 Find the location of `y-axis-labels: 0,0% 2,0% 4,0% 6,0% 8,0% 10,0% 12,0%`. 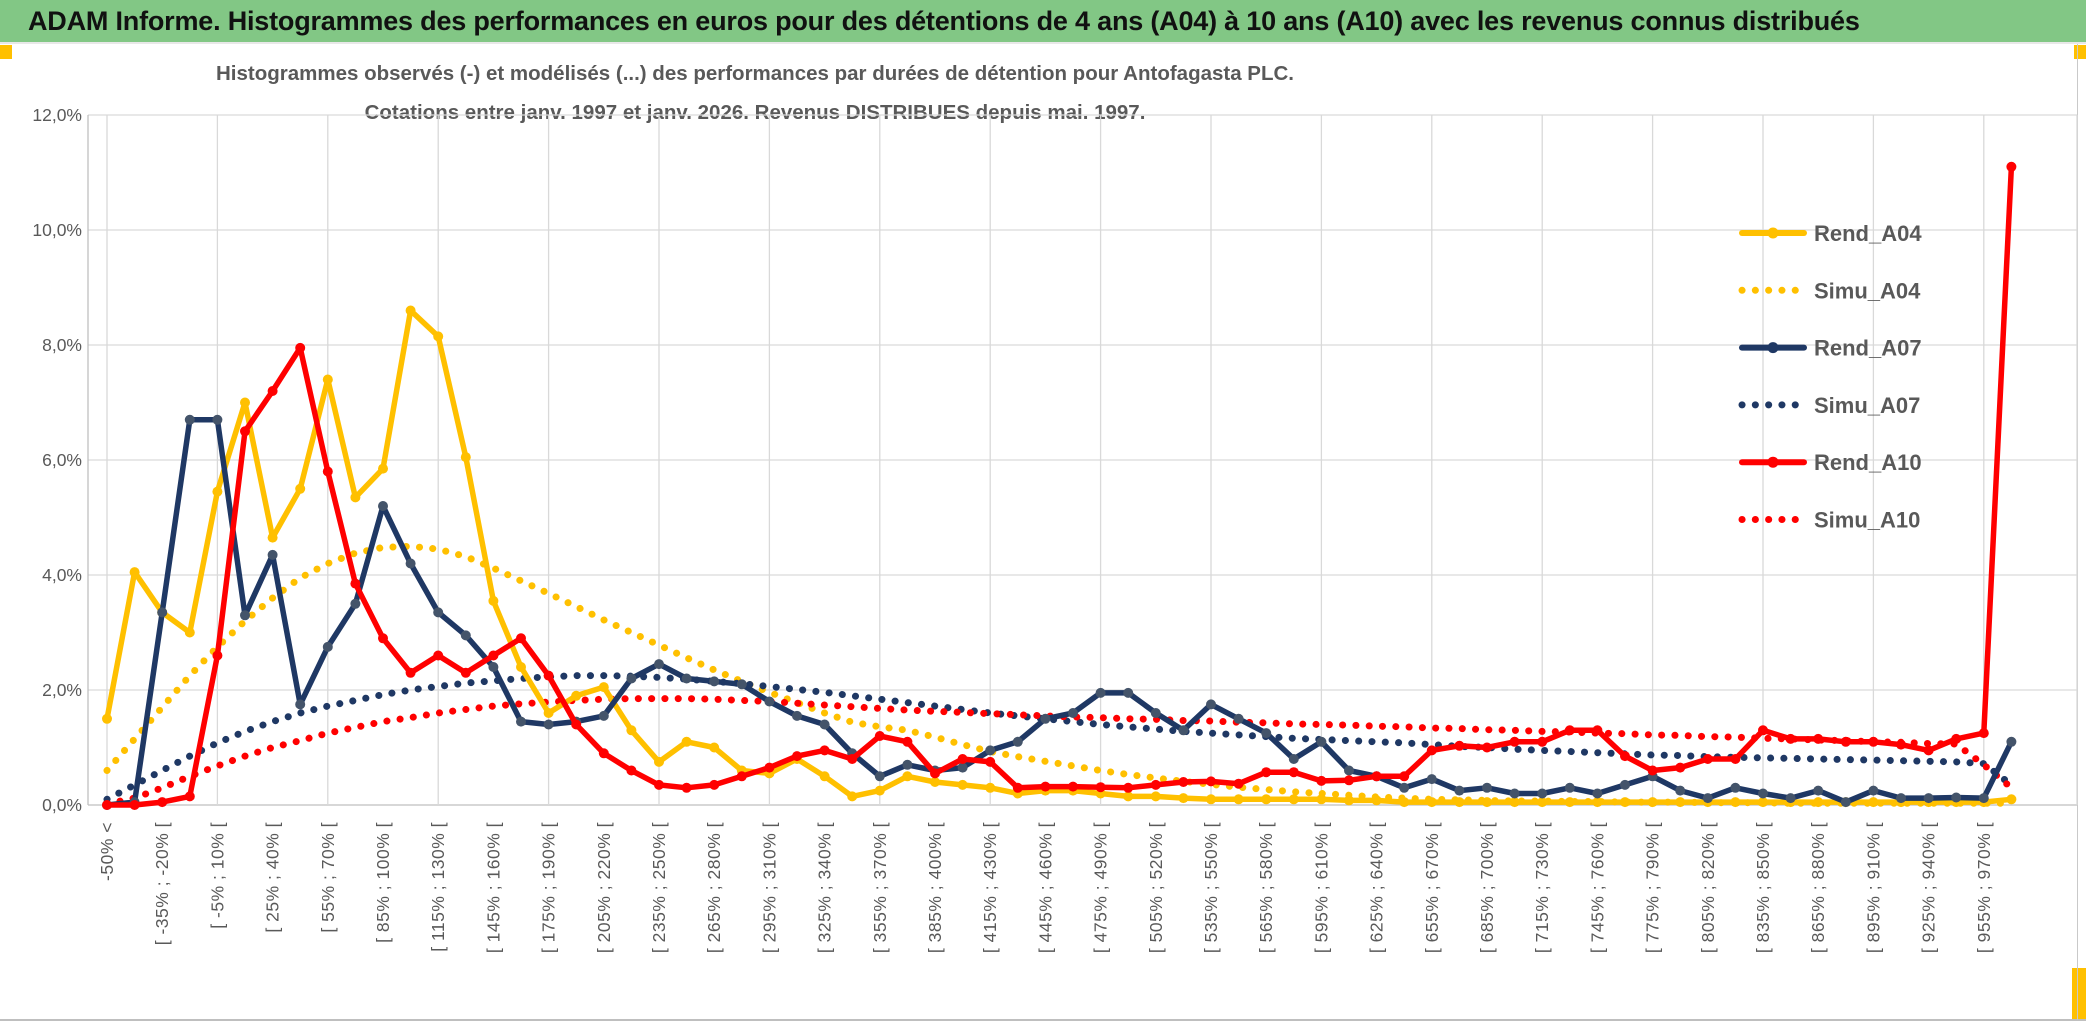

y-axis-labels: 0,0% 2,0% 4,0% 6,0% 8,0% 10,0% 12,0% is located at coordinates (57, 460).